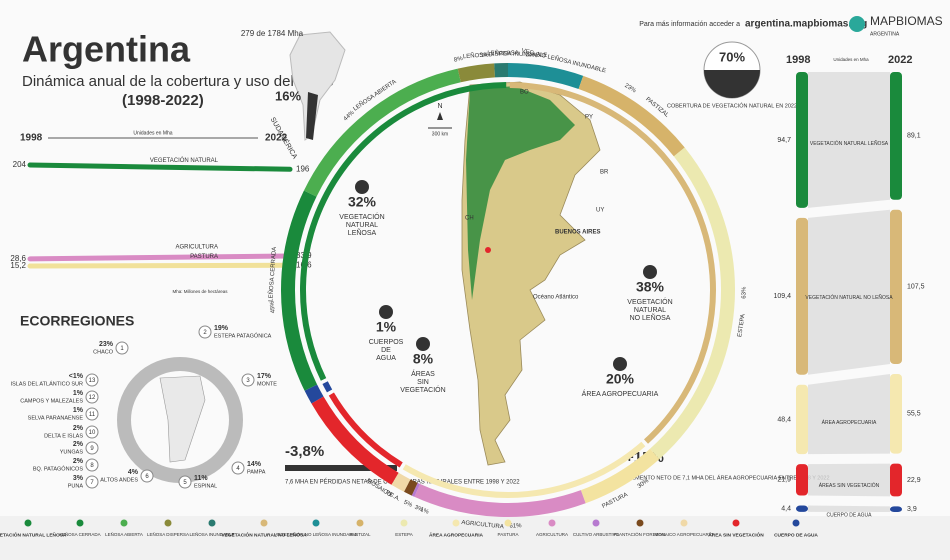 The height and width of the screenshot is (560, 950). Describe the element at coordinates (439, 106) in the screenshot. I see `map-north: N` at that location.